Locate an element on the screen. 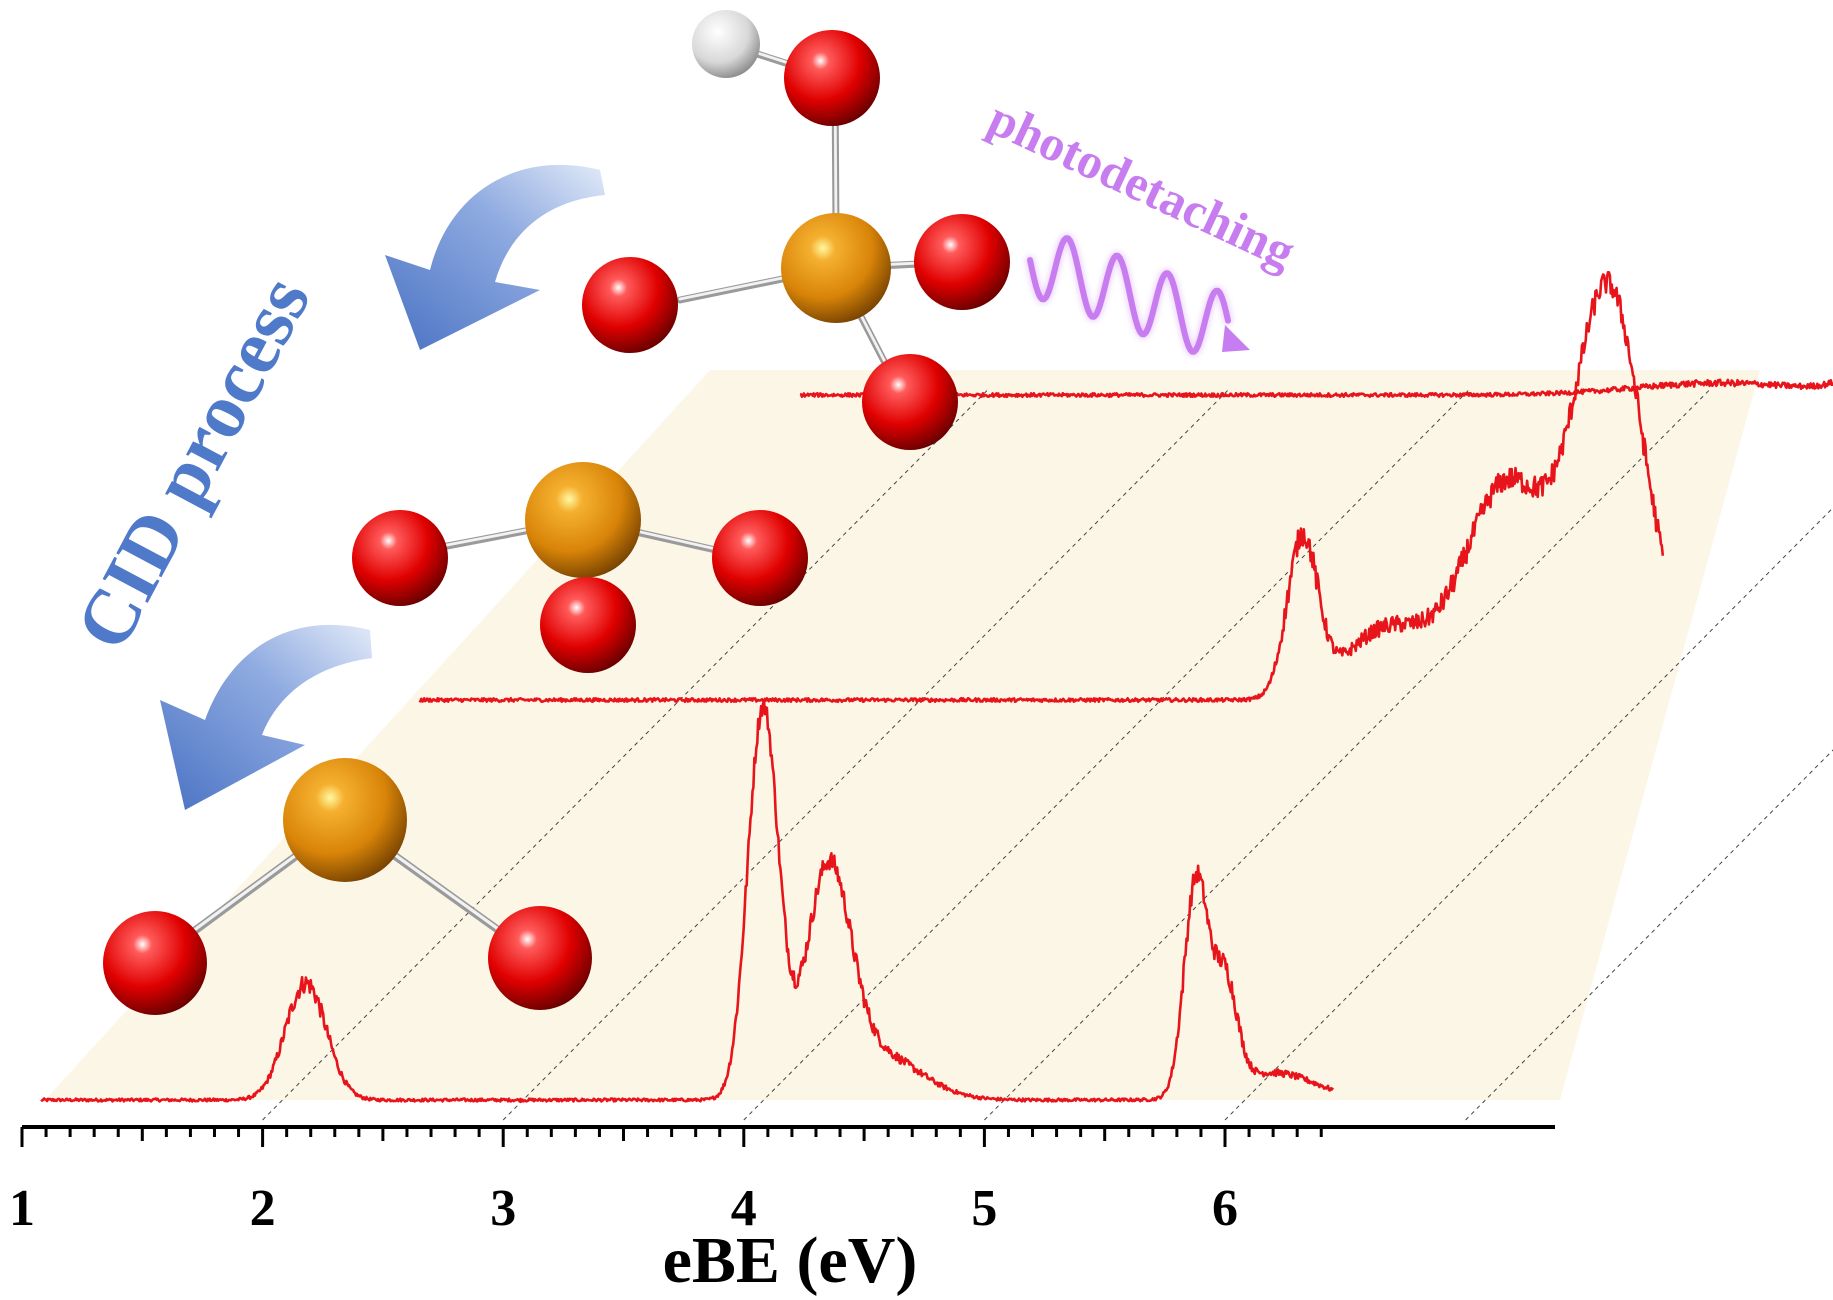 This screenshot has width=1833, height=1300. x-tick-label: 5 is located at coordinates (984, 1208).